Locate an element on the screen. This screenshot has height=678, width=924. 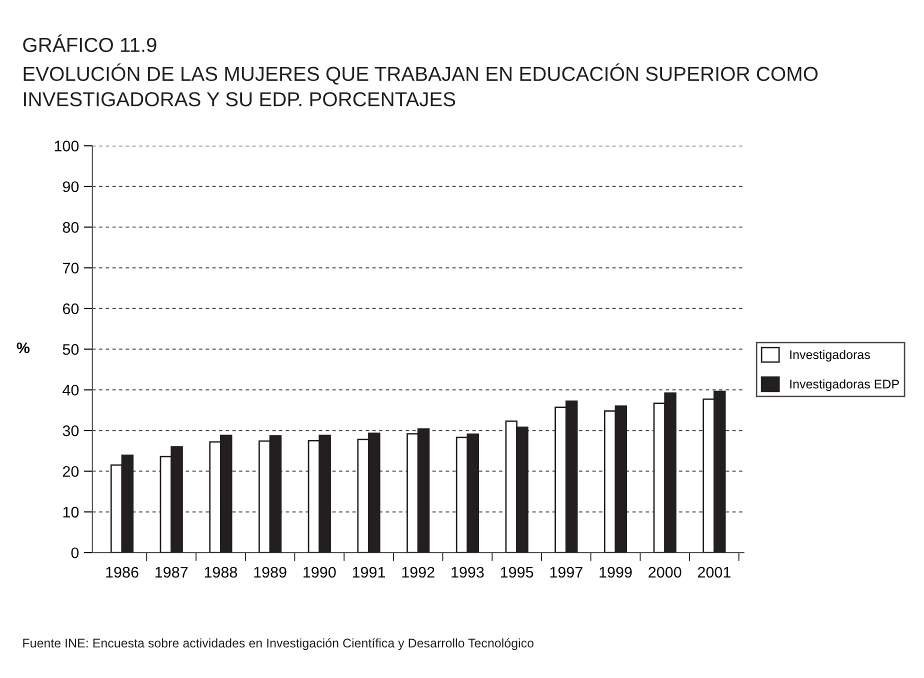
y-tick-label: 90 is located at coordinates (70, 186).